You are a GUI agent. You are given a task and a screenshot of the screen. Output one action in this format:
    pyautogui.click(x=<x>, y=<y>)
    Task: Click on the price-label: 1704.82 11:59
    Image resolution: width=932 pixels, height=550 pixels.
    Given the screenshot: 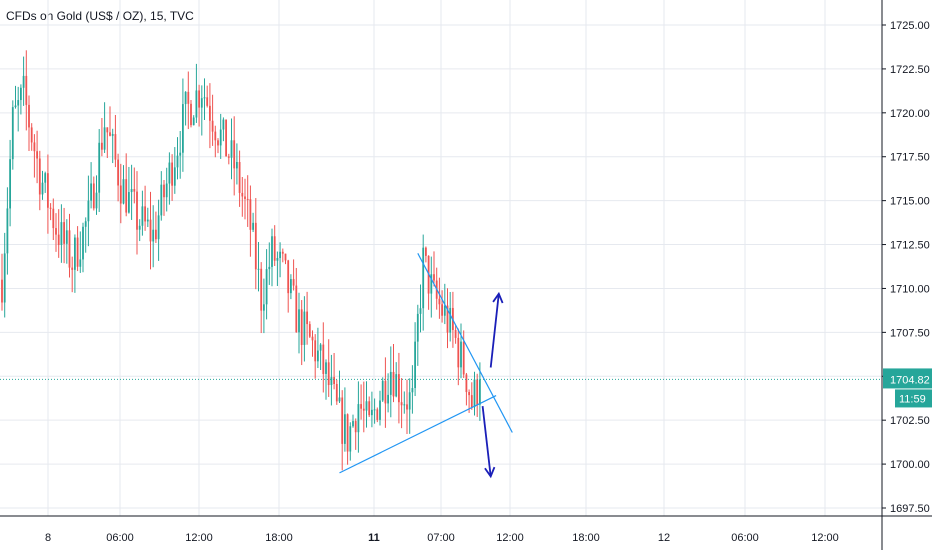 What is the action you would take?
    pyautogui.click(x=907, y=388)
    